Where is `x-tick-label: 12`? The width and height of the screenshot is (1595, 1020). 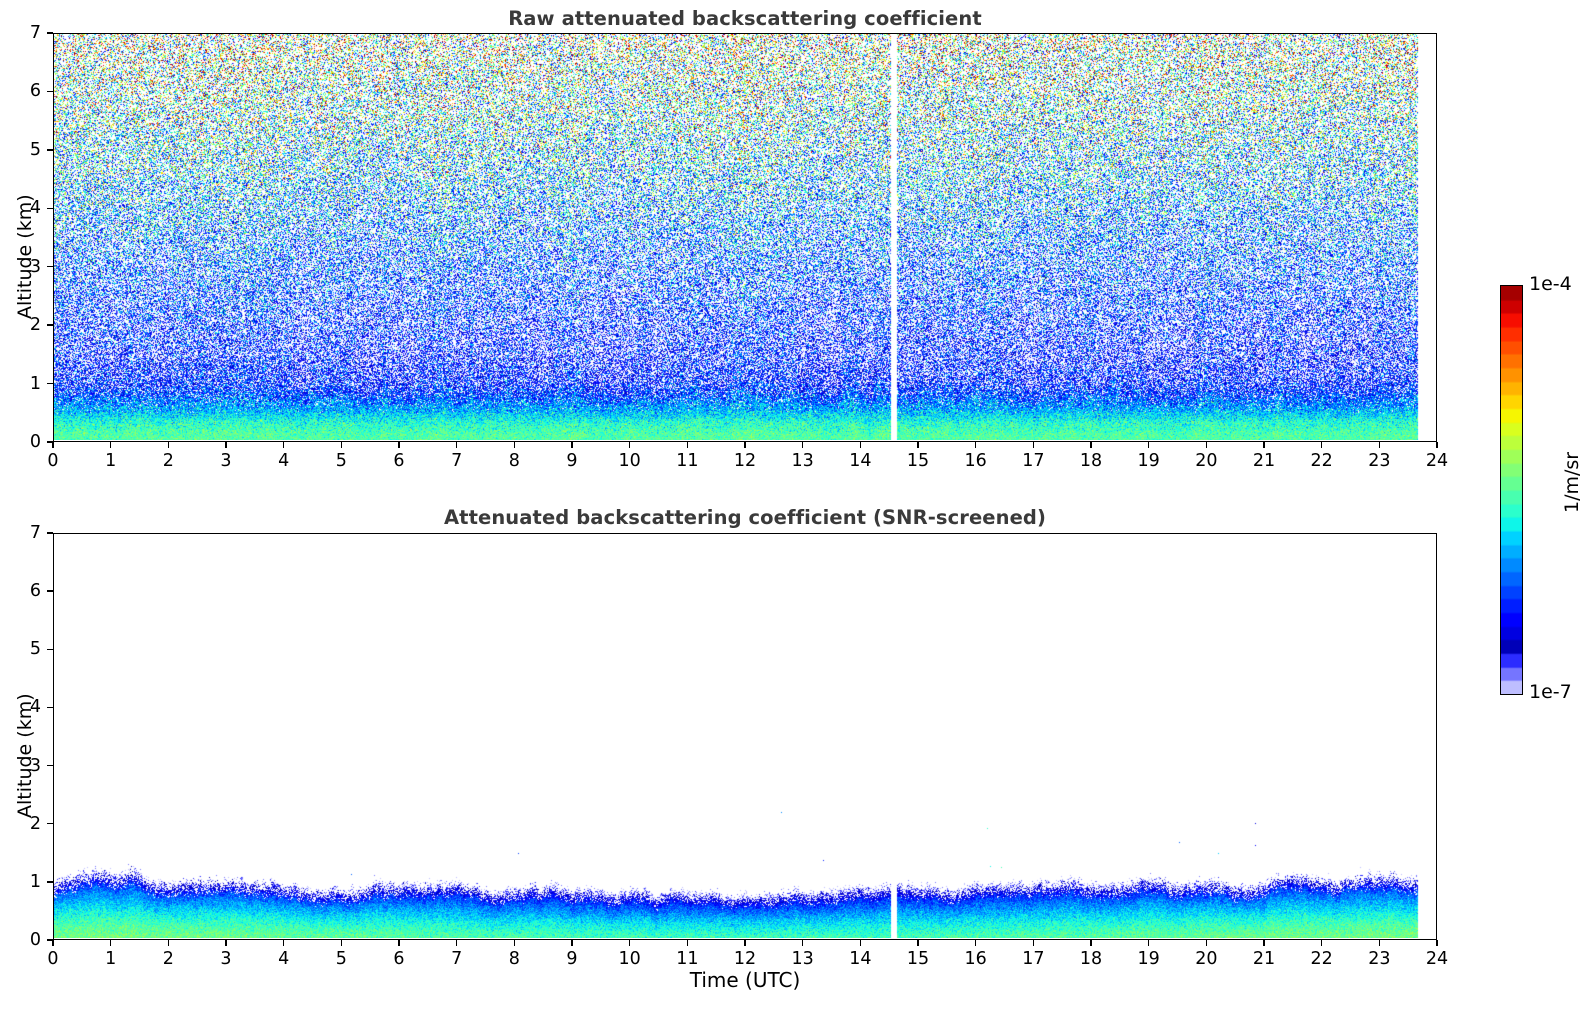 x-tick-label: 12 is located at coordinates (745, 461).